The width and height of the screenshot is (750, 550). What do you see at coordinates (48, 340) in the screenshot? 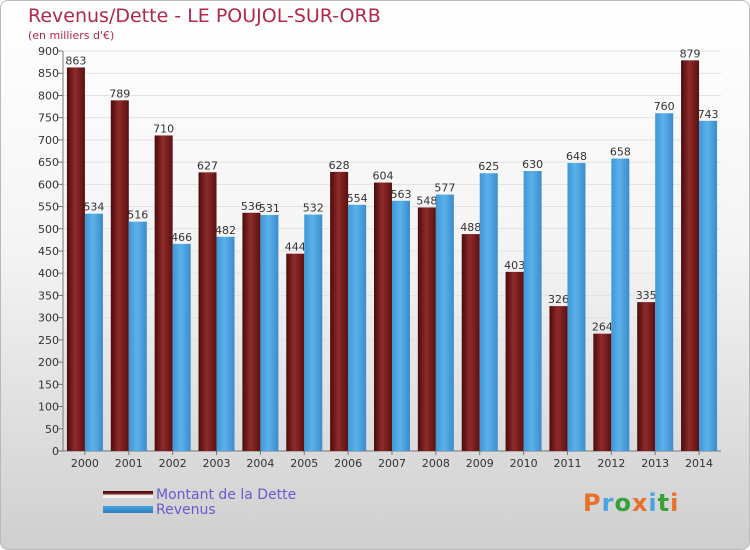
I see `y-tick-label: 250` at bounding box center [48, 340].